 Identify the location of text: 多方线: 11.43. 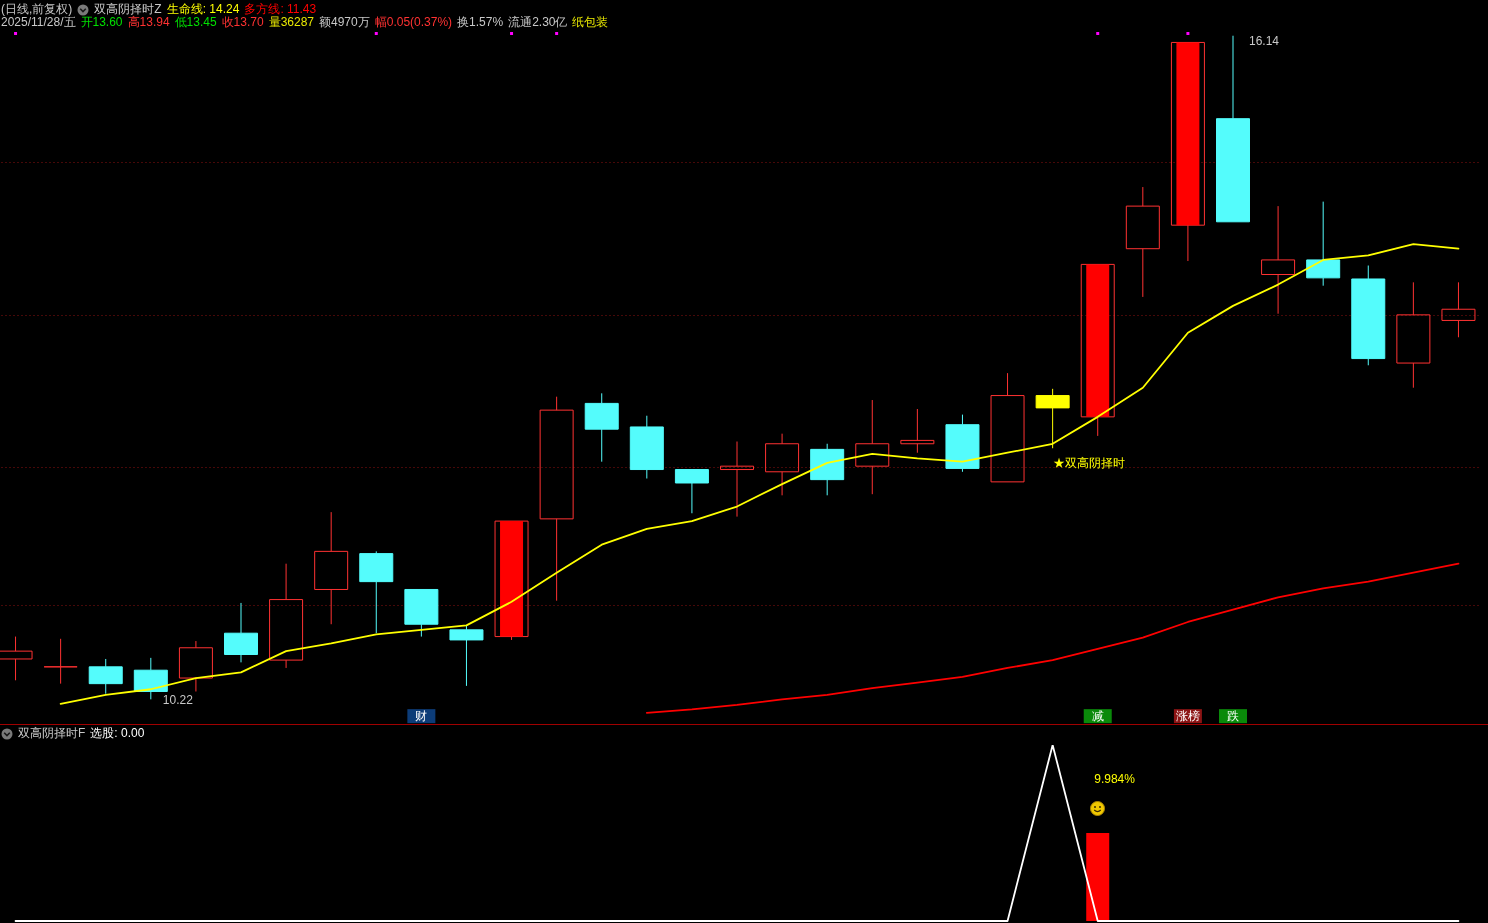
(280, 9).